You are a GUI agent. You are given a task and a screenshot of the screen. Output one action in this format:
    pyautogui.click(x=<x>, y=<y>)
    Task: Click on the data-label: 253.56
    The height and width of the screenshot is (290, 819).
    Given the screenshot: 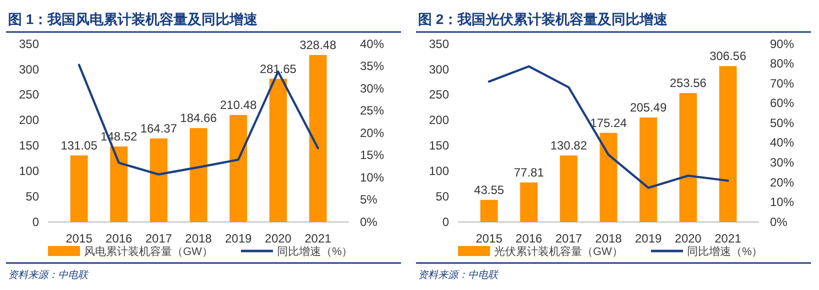 What is the action you would take?
    pyautogui.click(x=688, y=83)
    